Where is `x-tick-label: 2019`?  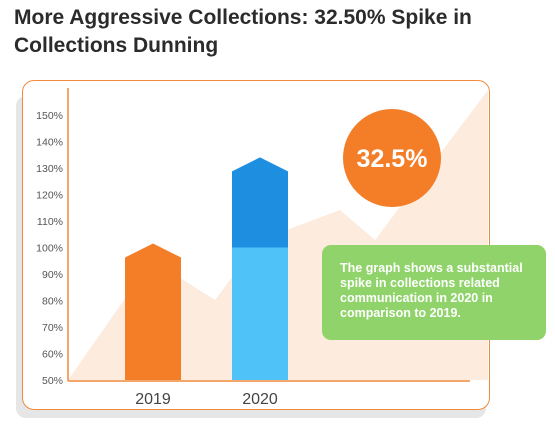
x-tick-label: 2019 is located at coordinates (153, 399).